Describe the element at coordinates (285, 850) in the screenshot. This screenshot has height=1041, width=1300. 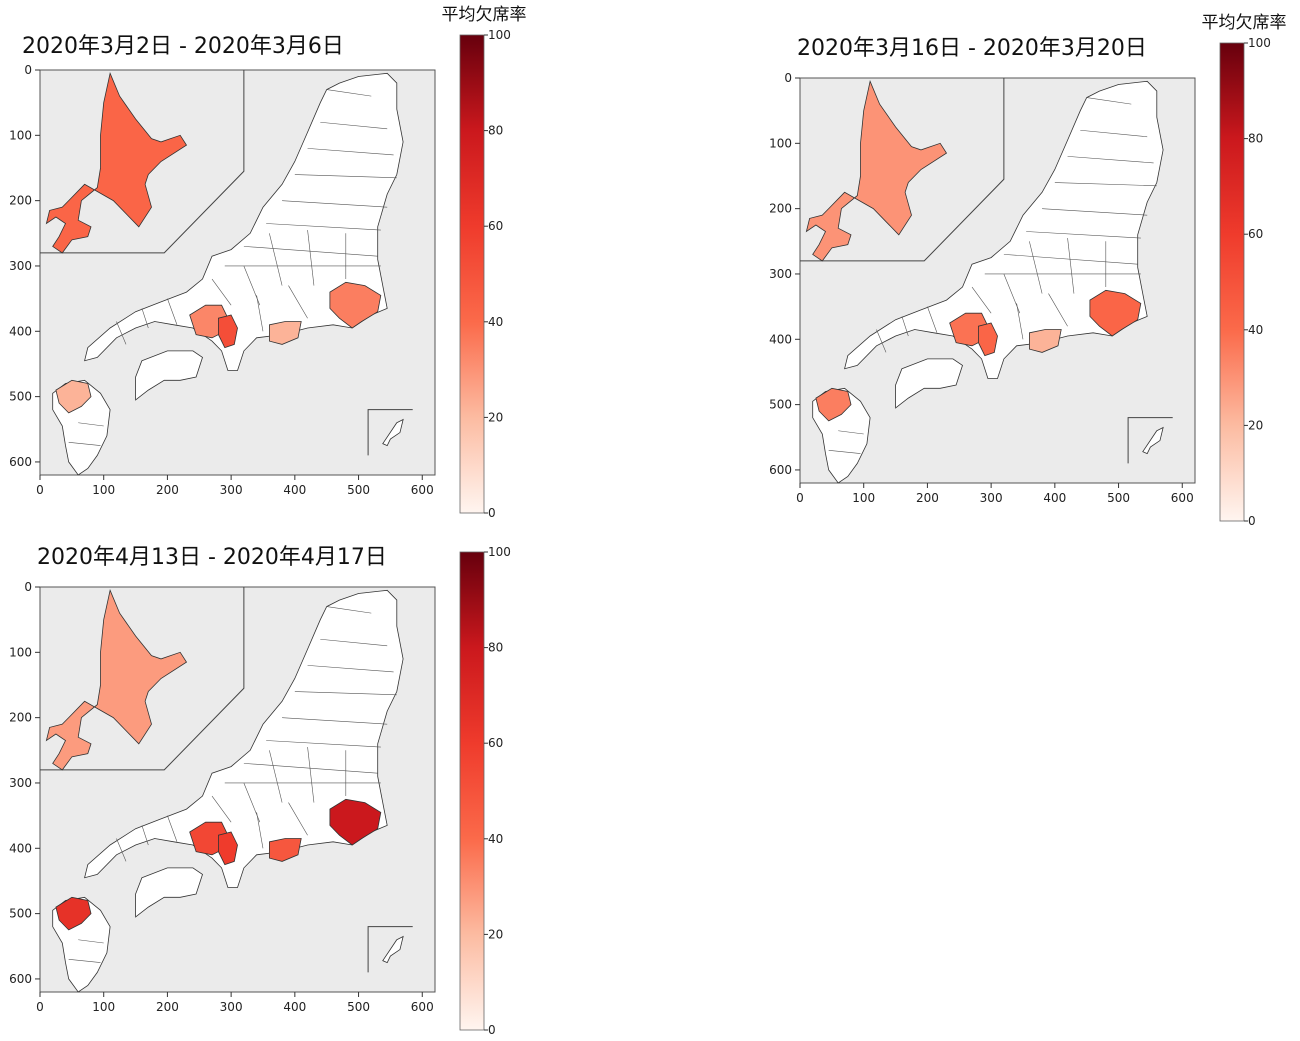
I see `region-shizuoka` at that location.